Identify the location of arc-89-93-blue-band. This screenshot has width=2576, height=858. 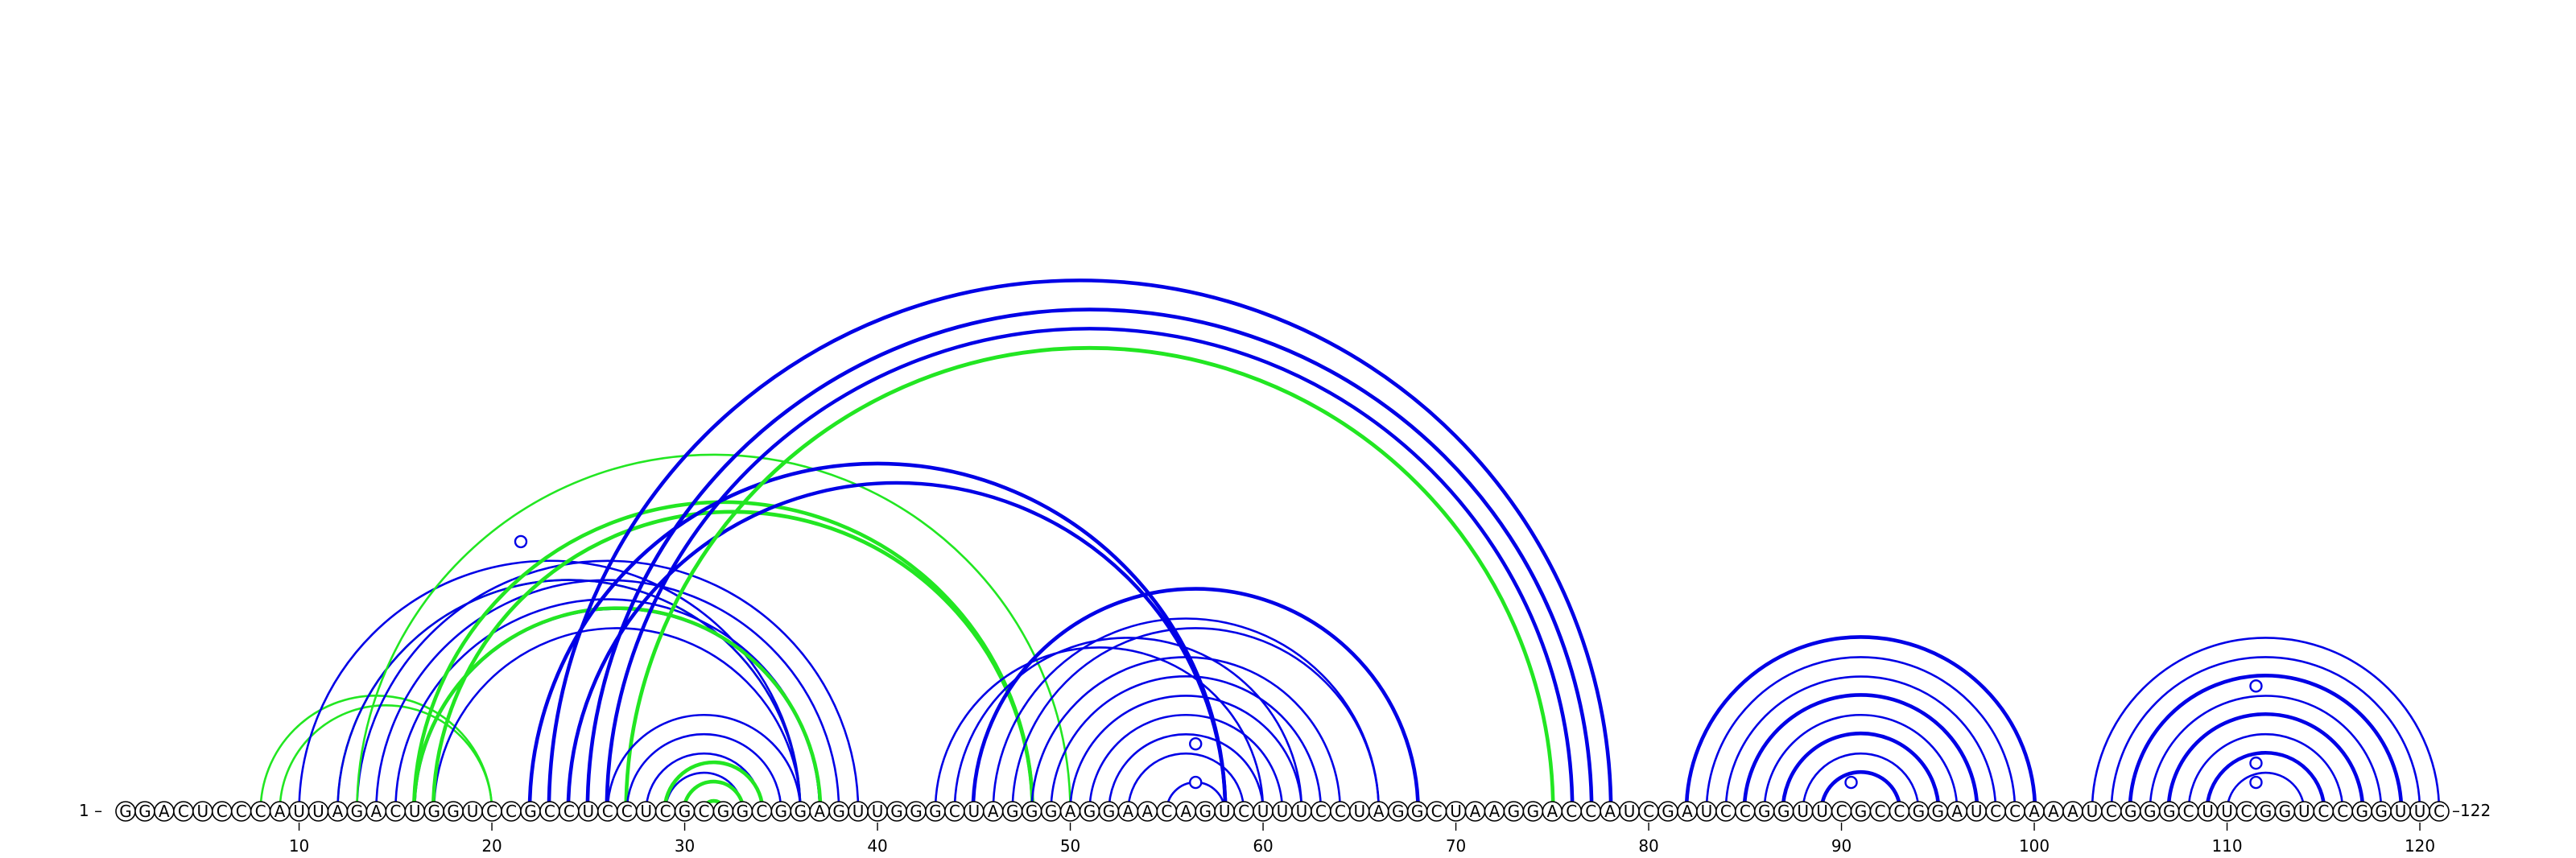
(1860, 790).